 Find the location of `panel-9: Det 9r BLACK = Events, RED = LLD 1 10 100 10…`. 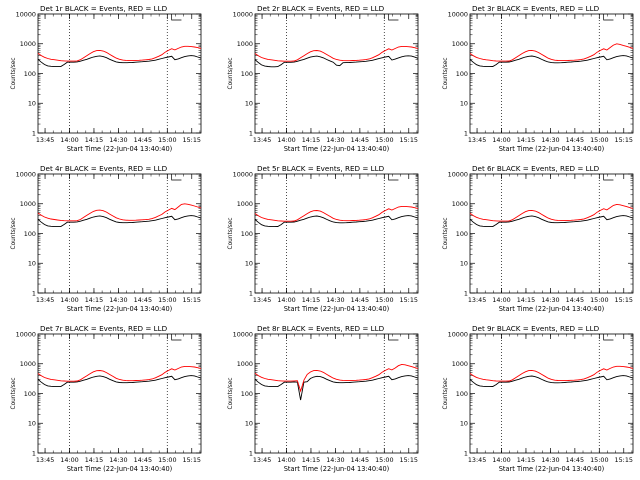

panel-9: Det 9r BLACK = Events, RED = LLD 1 10 100 10… is located at coordinates (538, 398).